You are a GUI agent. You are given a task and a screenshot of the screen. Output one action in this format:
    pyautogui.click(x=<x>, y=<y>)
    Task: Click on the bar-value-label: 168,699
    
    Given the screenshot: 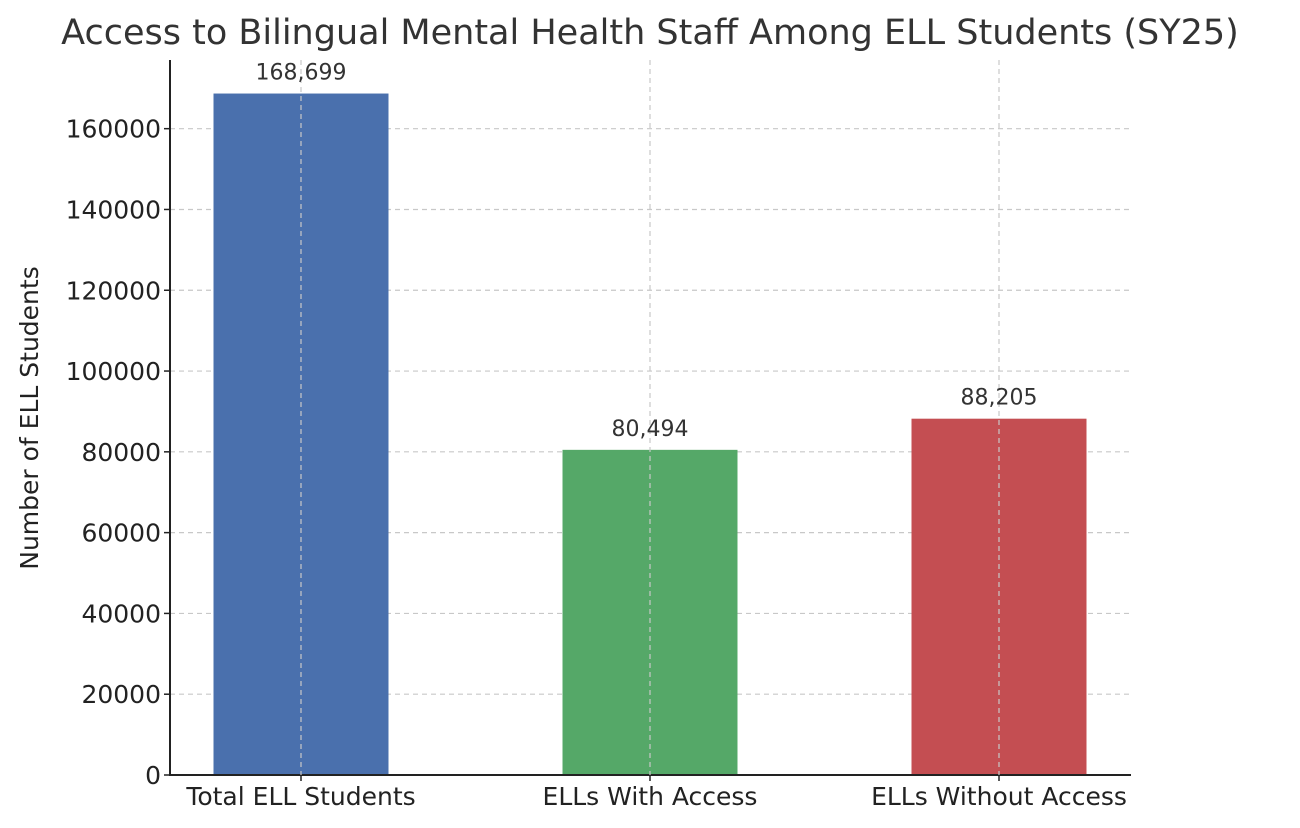 What is the action you would take?
    pyautogui.click(x=301, y=73)
    